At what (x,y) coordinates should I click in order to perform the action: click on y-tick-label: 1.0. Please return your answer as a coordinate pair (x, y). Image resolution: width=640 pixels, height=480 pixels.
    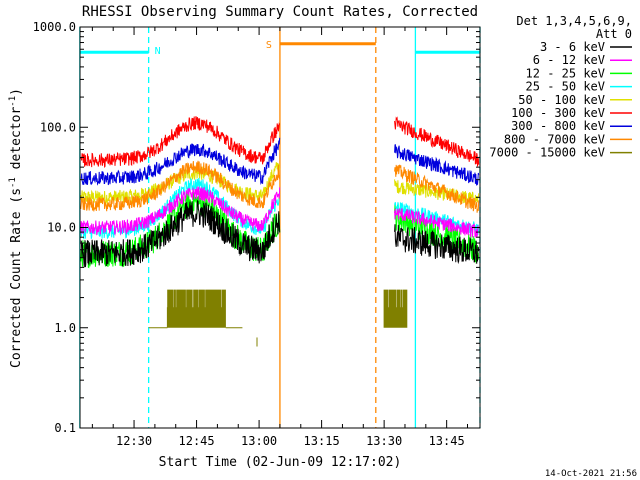
    Looking at the image, I should click on (65, 328).